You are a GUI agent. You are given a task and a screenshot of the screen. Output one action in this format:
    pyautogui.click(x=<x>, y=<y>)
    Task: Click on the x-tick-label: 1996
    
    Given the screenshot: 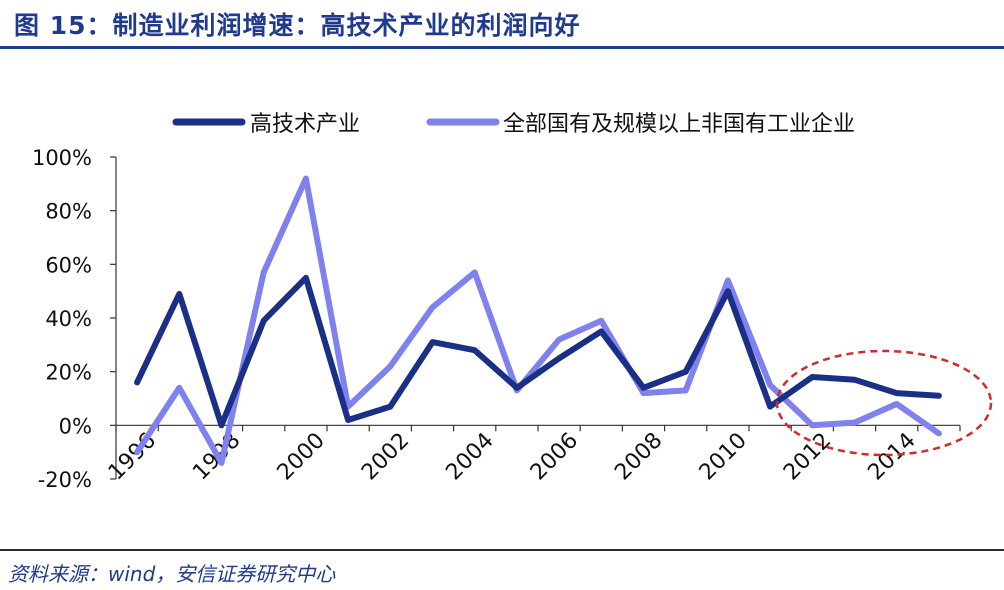 What is the action you would take?
    pyautogui.click(x=132, y=456)
    